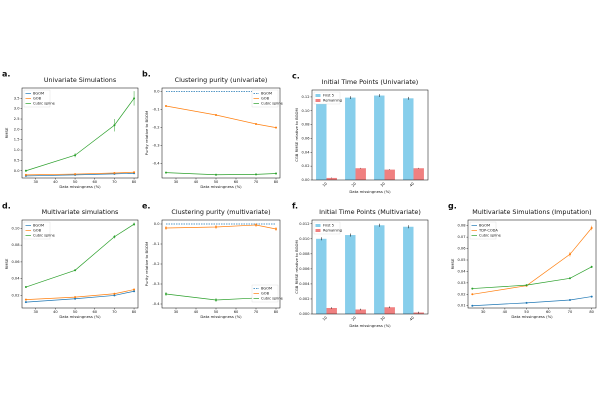 This screenshot has height=400, width=600. Describe the element at coordinates (325, 318) in the screenshot. I see `x-tick-label: 10` at that location.